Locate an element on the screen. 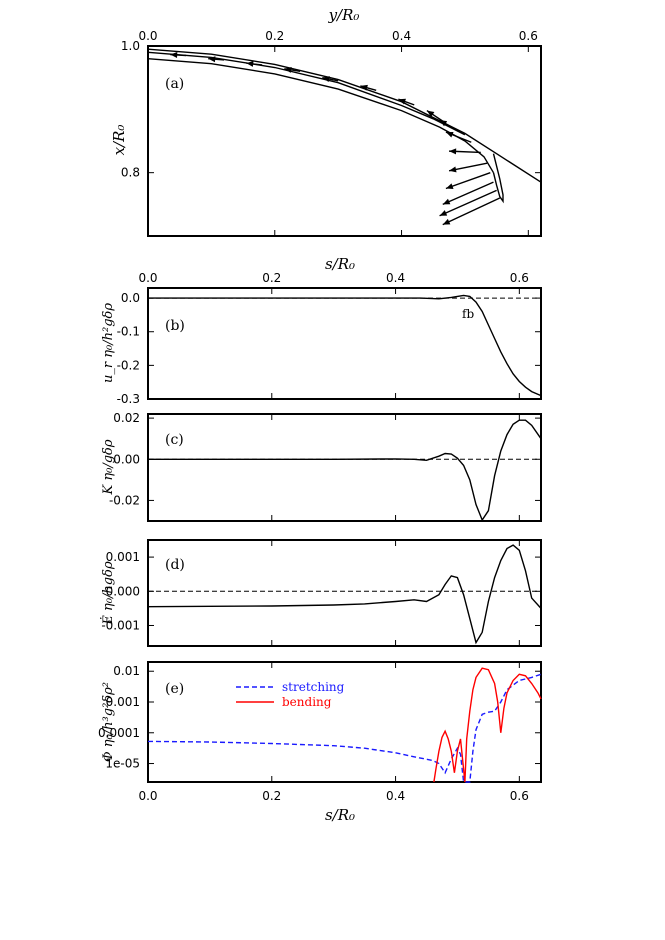 This screenshot has width=665, height=940. curve-outer-boundary is located at coordinates (344, 115).